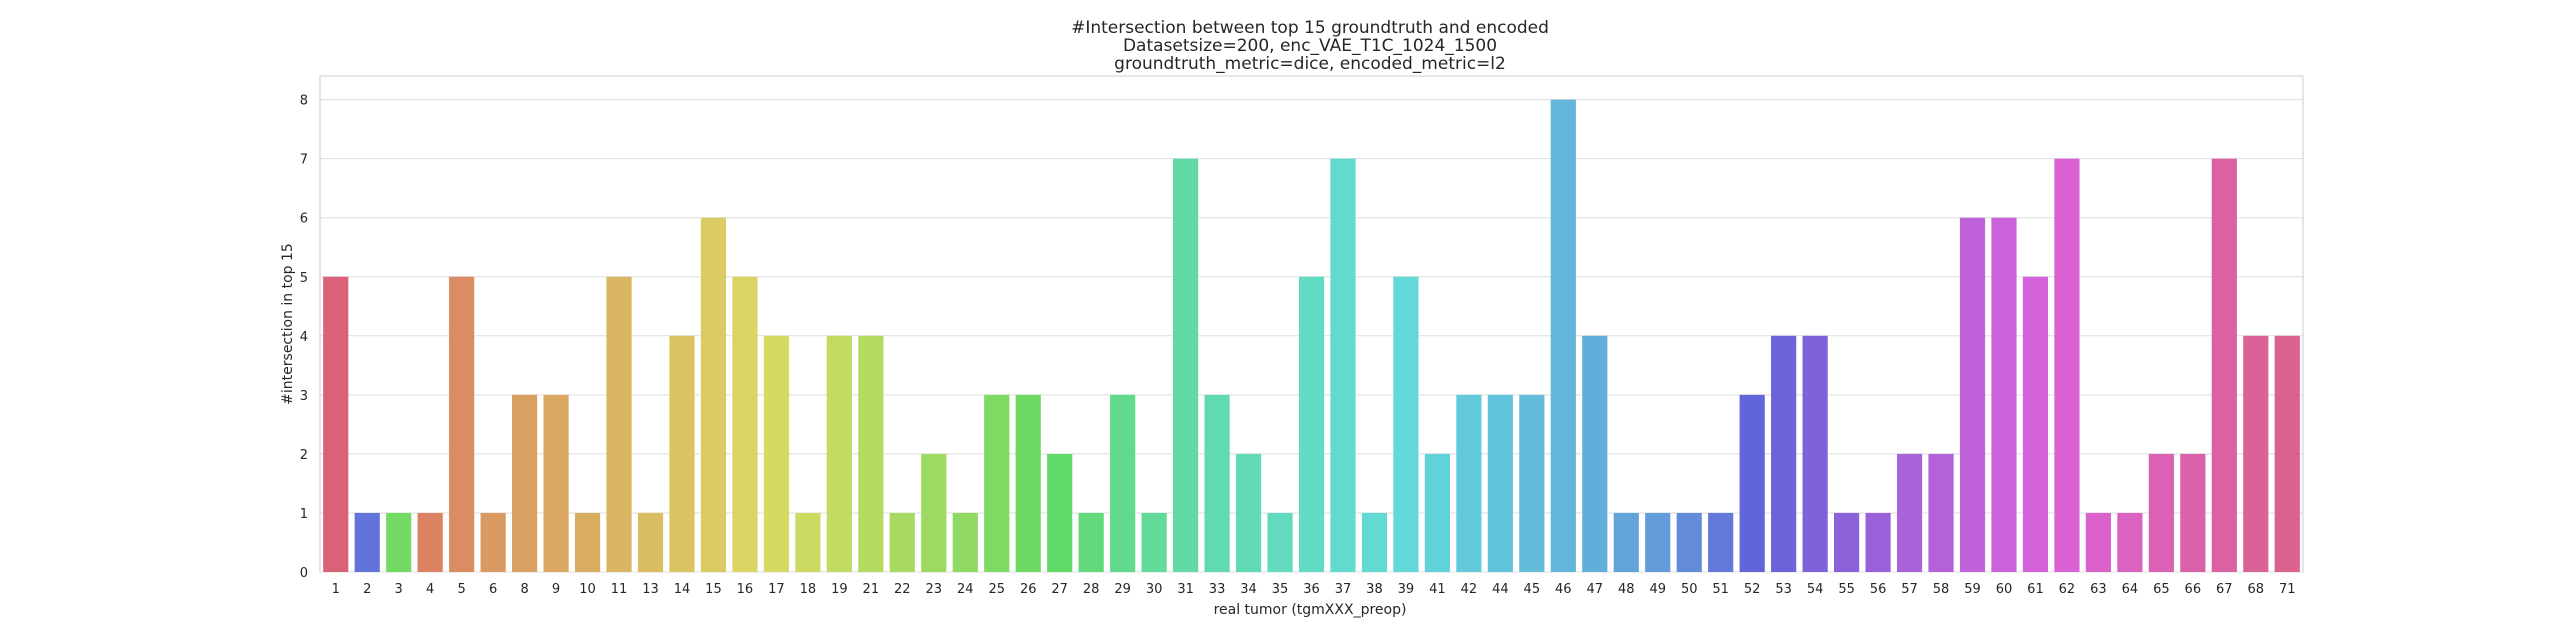  What do you see at coordinates (1846, 589) in the screenshot?
I see `x-tick-label: 55` at bounding box center [1846, 589].